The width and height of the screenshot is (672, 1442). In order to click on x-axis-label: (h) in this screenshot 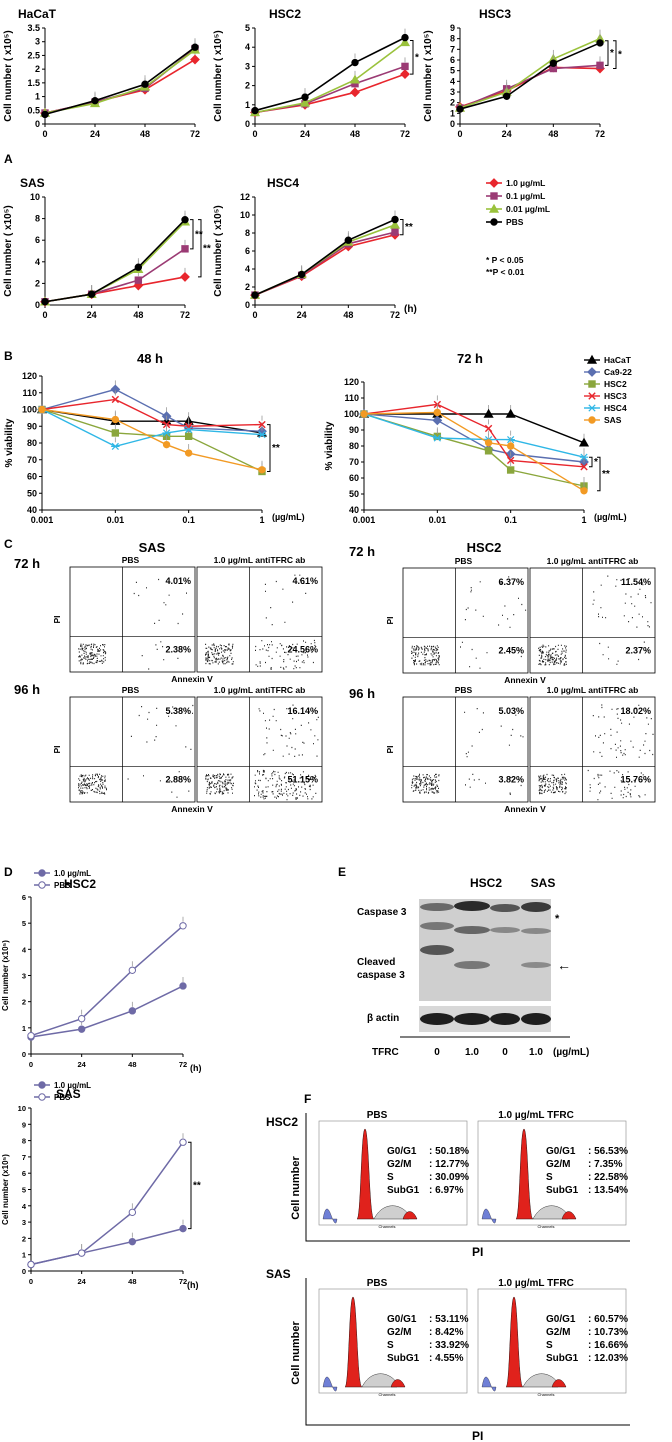, I will do `click(193, 1285)`.